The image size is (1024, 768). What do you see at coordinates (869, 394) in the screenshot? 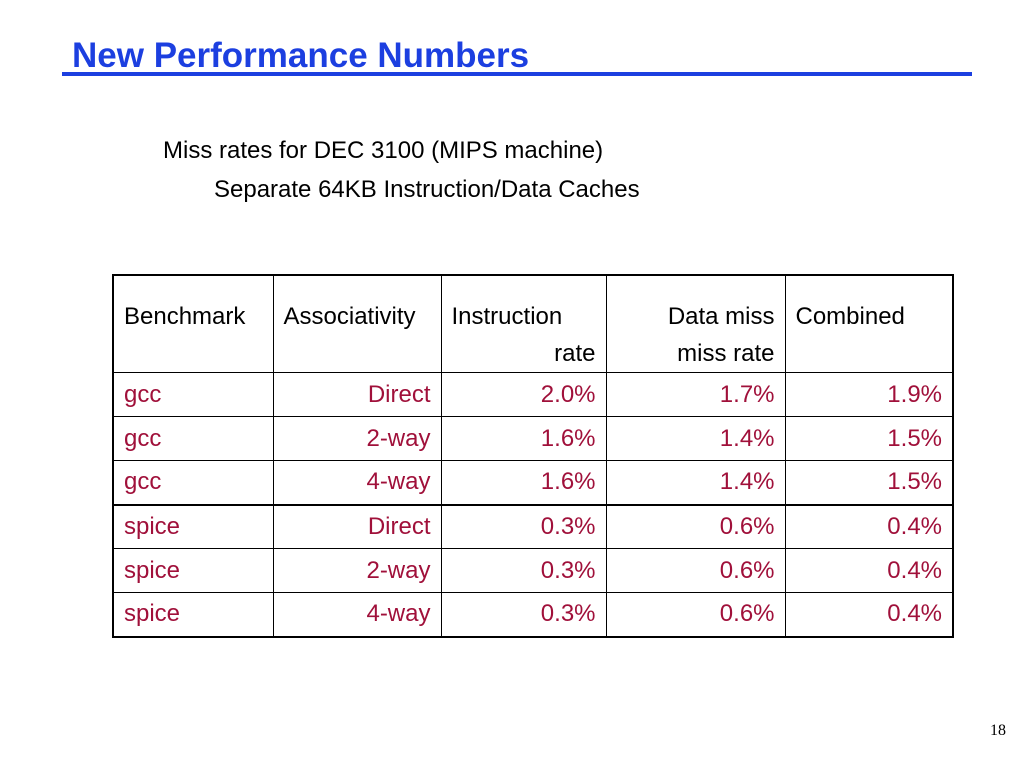
I see `cell-combined-rate: 1.9%` at bounding box center [869, 394].